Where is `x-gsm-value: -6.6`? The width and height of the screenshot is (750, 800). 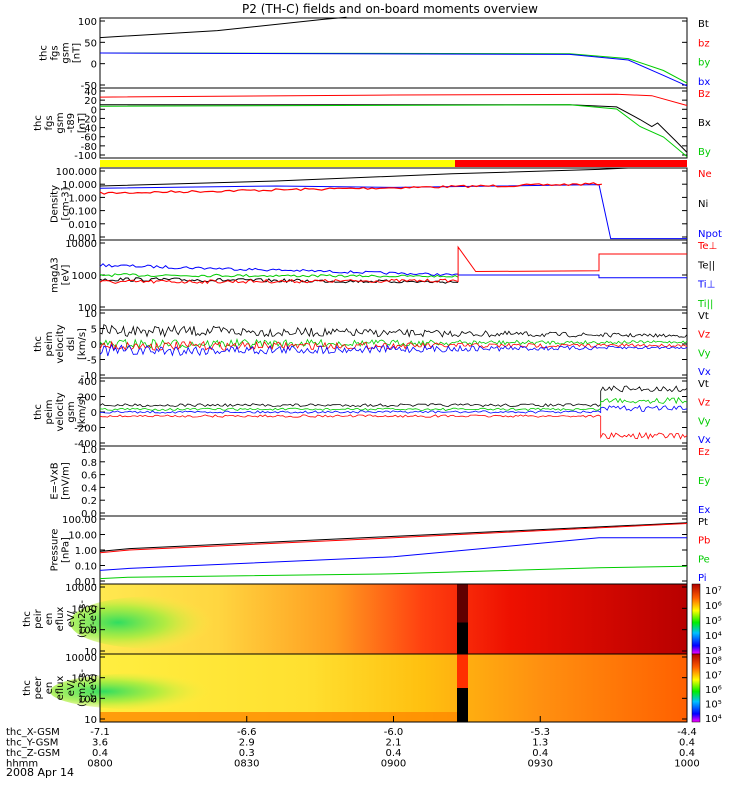
x-gsm-value: -6.6 is located at coordinates (247, 732).